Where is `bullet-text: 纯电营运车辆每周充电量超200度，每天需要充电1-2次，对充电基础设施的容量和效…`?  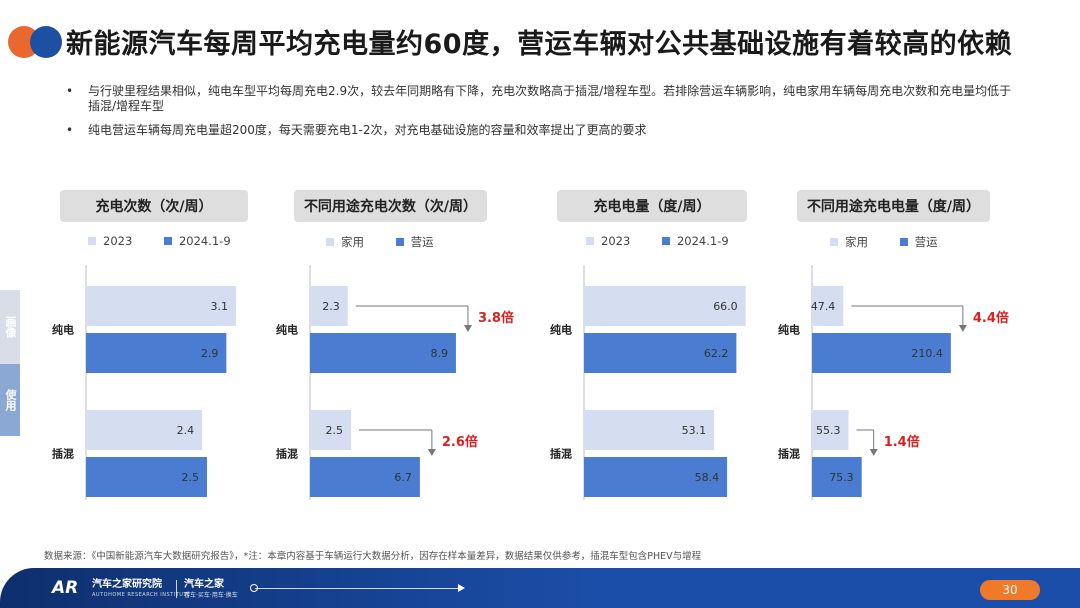 bullet-text: 纯电营运车辆每周充电量超200度，每天需要充电1-2次，对充电基础设施的容量和效… is located at coordinates (367, 130).